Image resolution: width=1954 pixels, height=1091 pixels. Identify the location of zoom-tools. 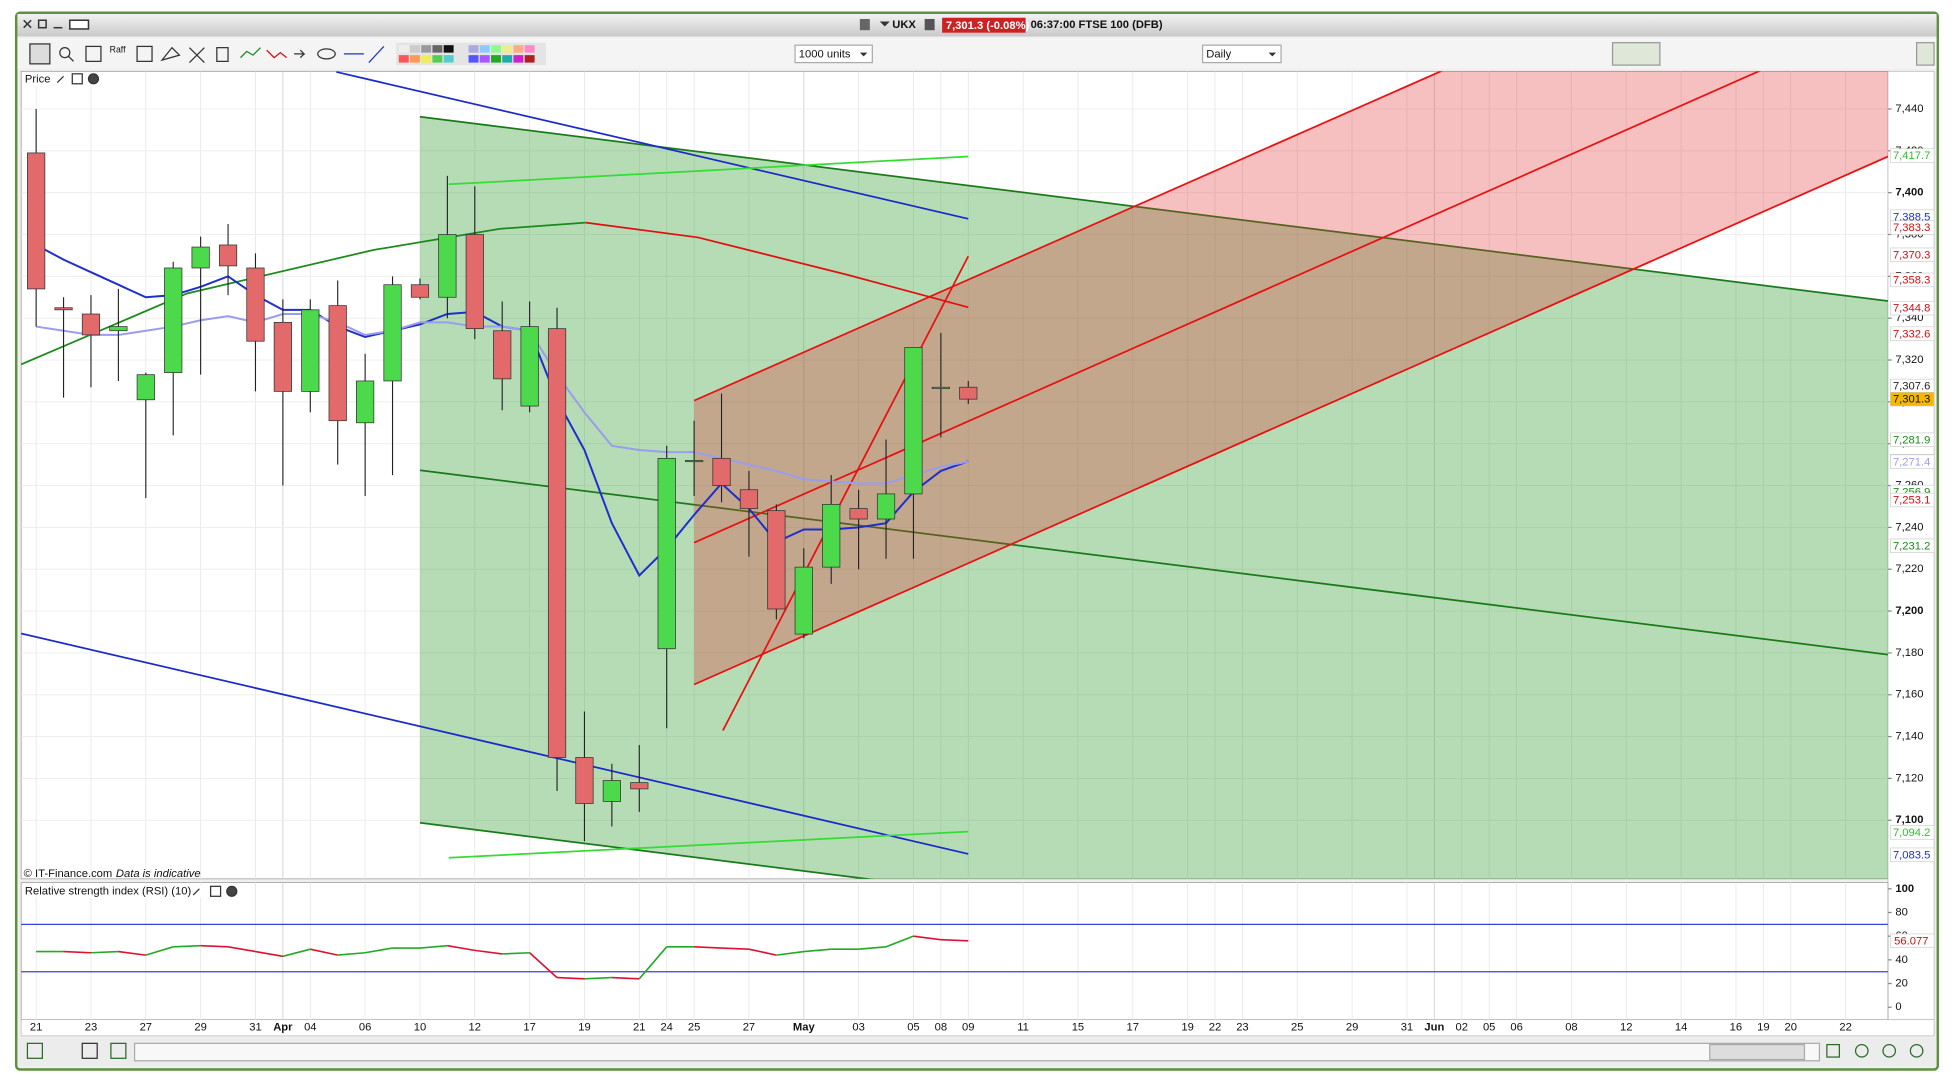
(1875, 1050).